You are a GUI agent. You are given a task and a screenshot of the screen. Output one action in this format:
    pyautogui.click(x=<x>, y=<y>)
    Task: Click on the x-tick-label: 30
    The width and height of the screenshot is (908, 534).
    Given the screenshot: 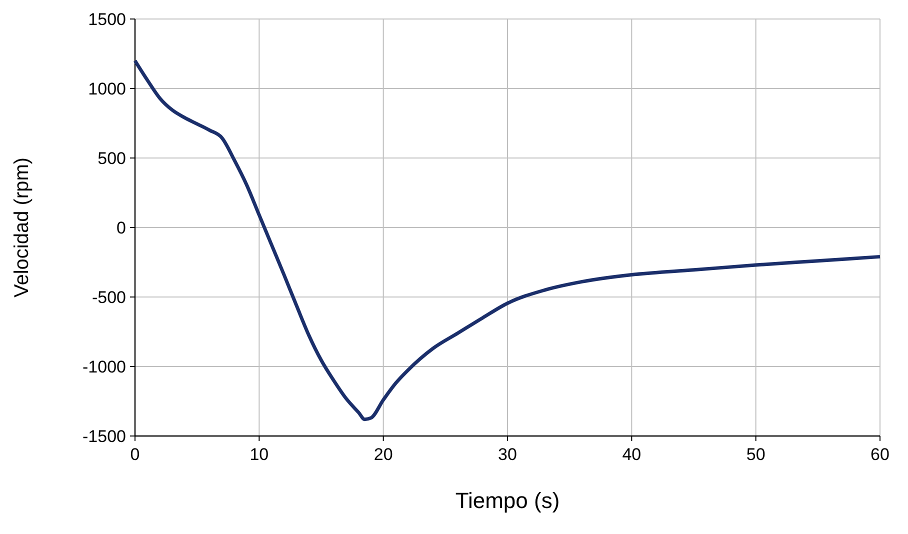 What is the action you would take?
    pyautogui.click(x=507, y=454)
    